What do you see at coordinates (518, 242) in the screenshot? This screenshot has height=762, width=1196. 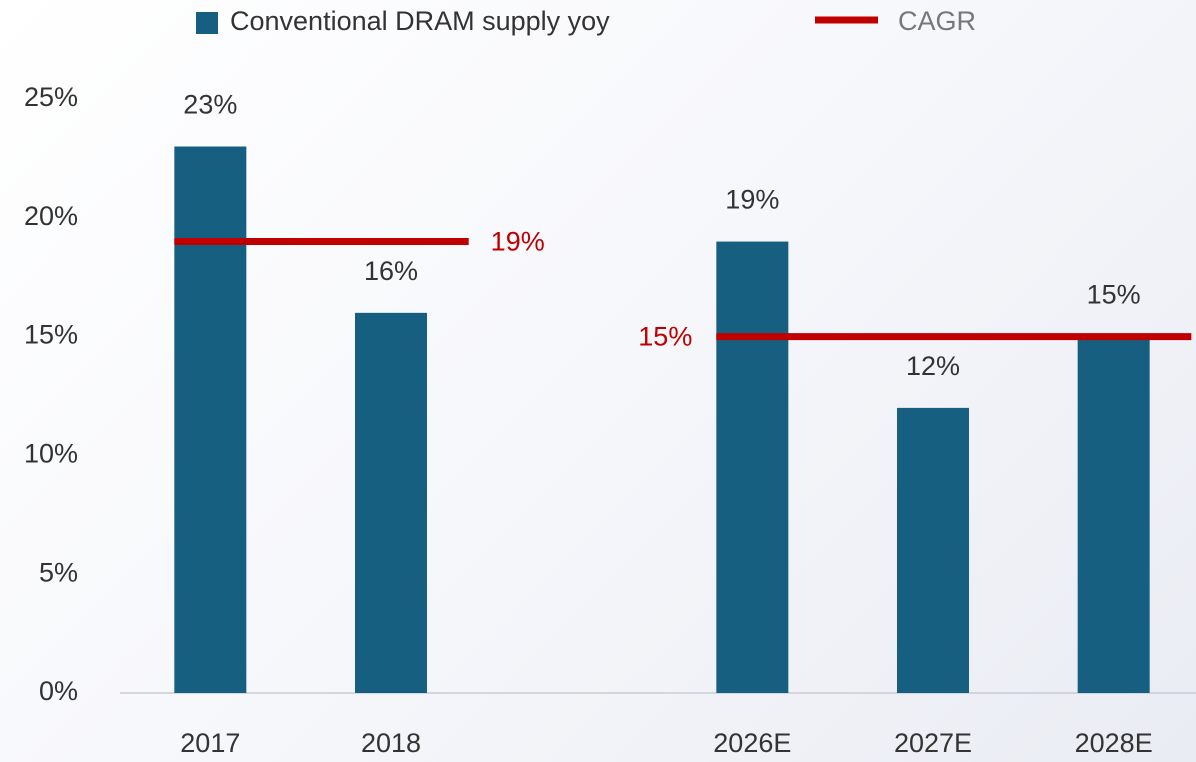 I see `cagr-label: 19%` at bounding box center [518, 242].